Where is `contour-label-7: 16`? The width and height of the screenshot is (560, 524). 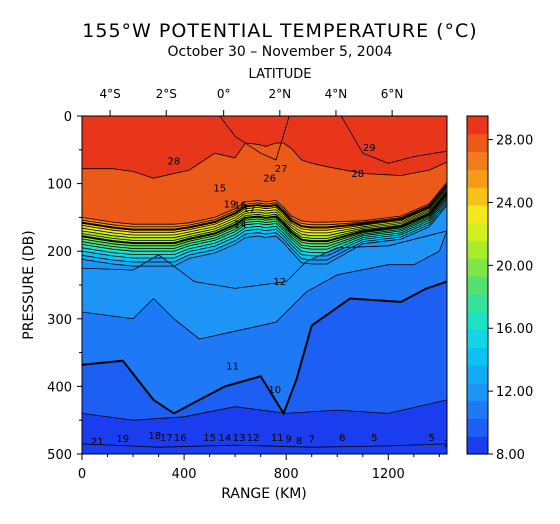
contour-label-7: 16 is located at coordinates (240, 206).